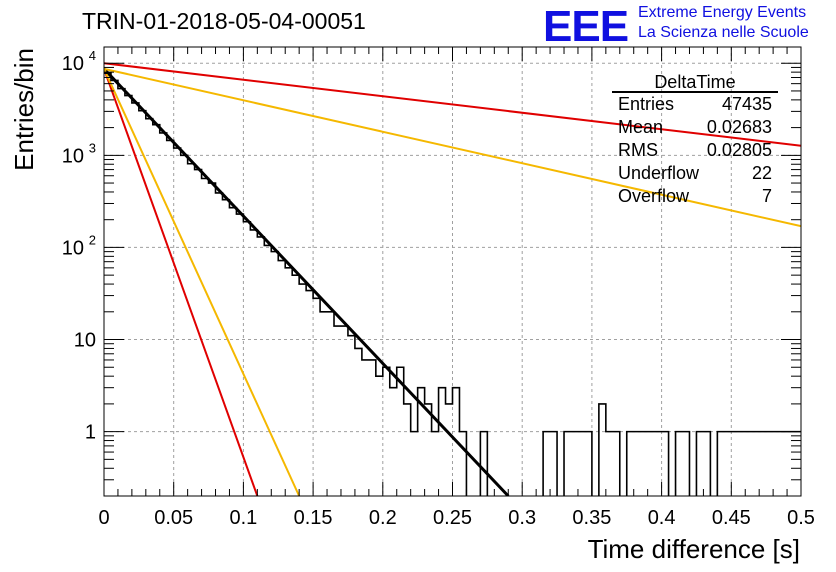  I want to click on x-tick-label: 0.5, so click(801, 518).